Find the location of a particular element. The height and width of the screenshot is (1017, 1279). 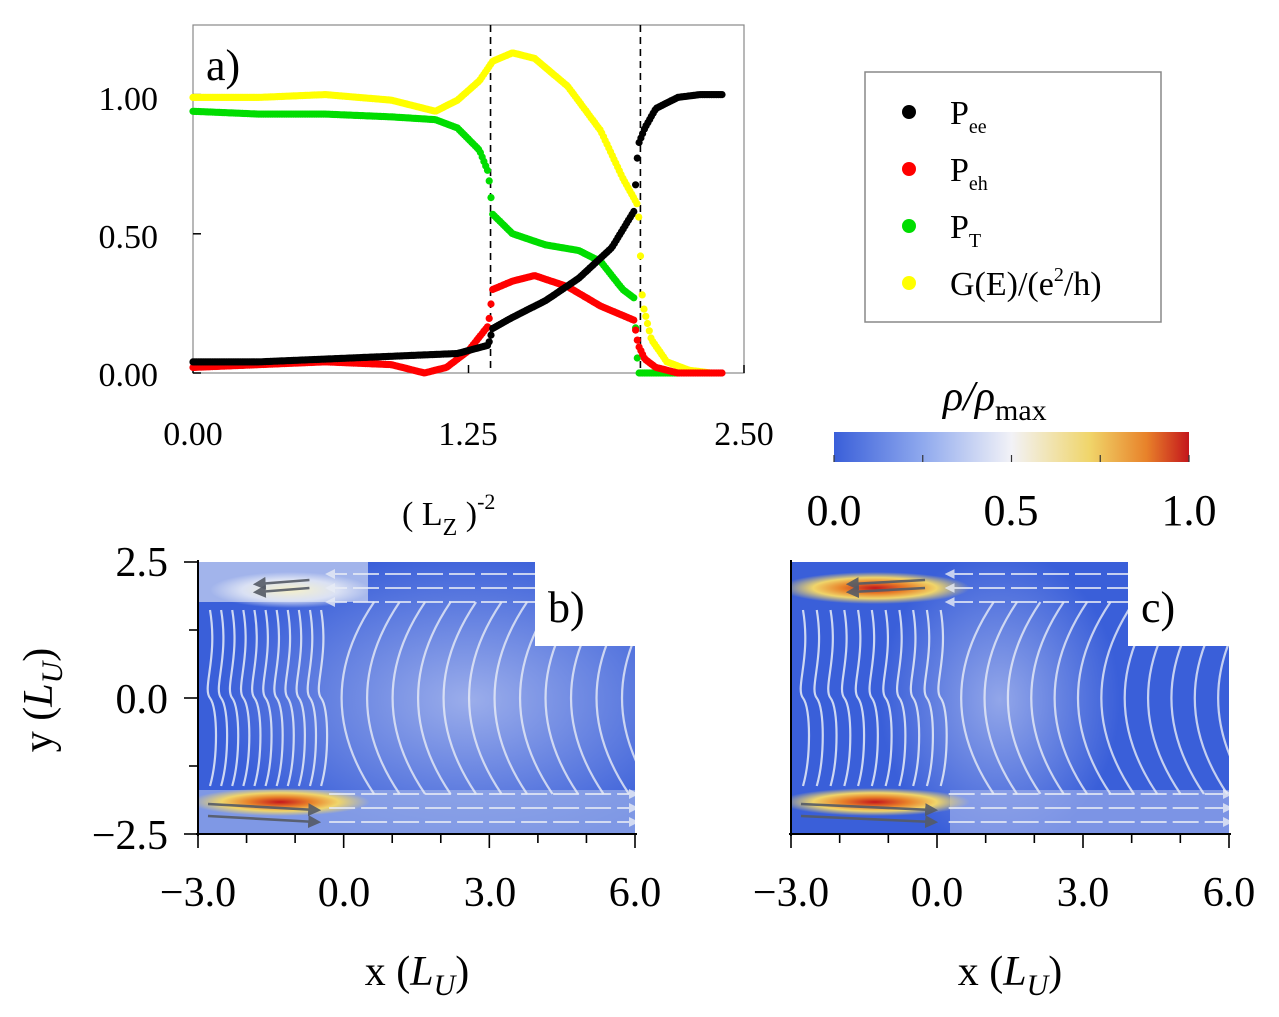

legend-label-conductance: G(E)/(e2/h) is located at coordinates (1026, 283).